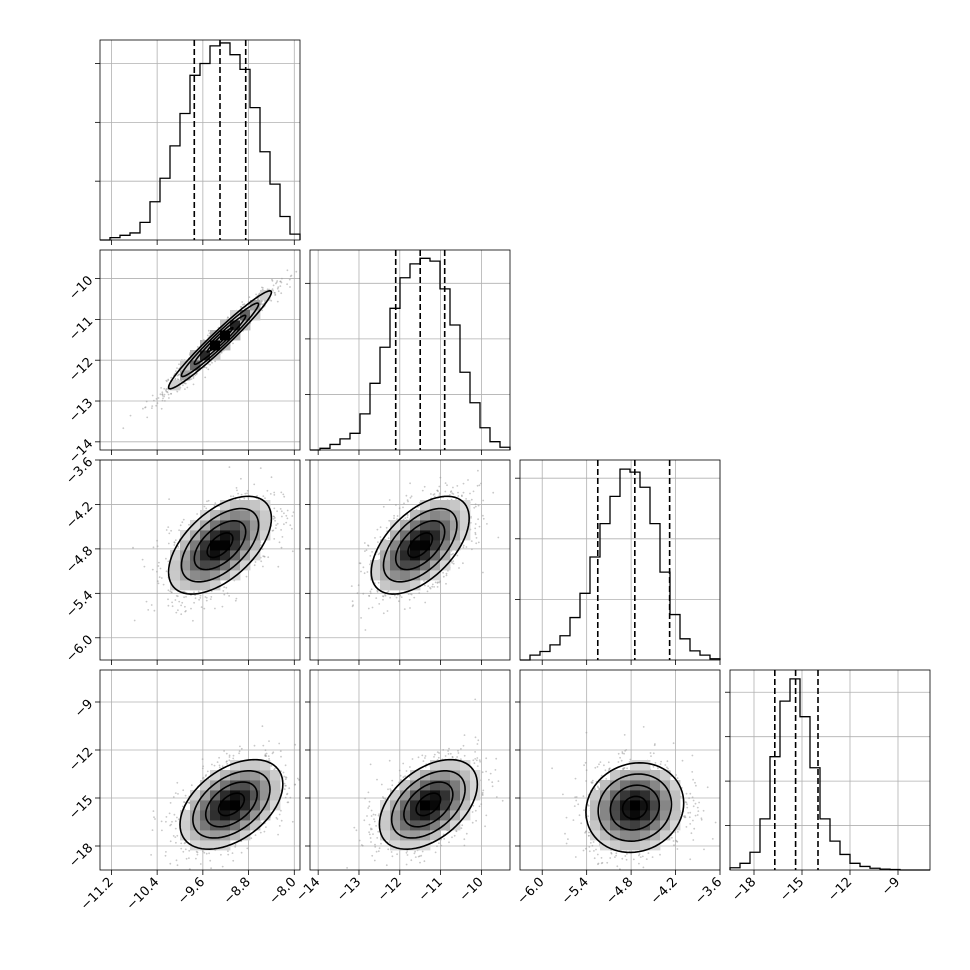  I want to click on frame-hist-p4, so click(830, 770).